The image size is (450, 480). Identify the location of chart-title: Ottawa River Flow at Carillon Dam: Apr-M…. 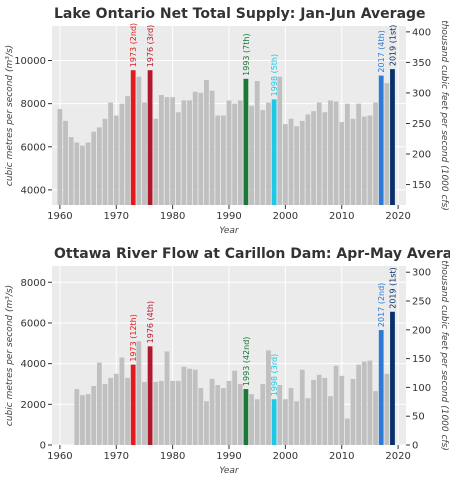
(252, 254).